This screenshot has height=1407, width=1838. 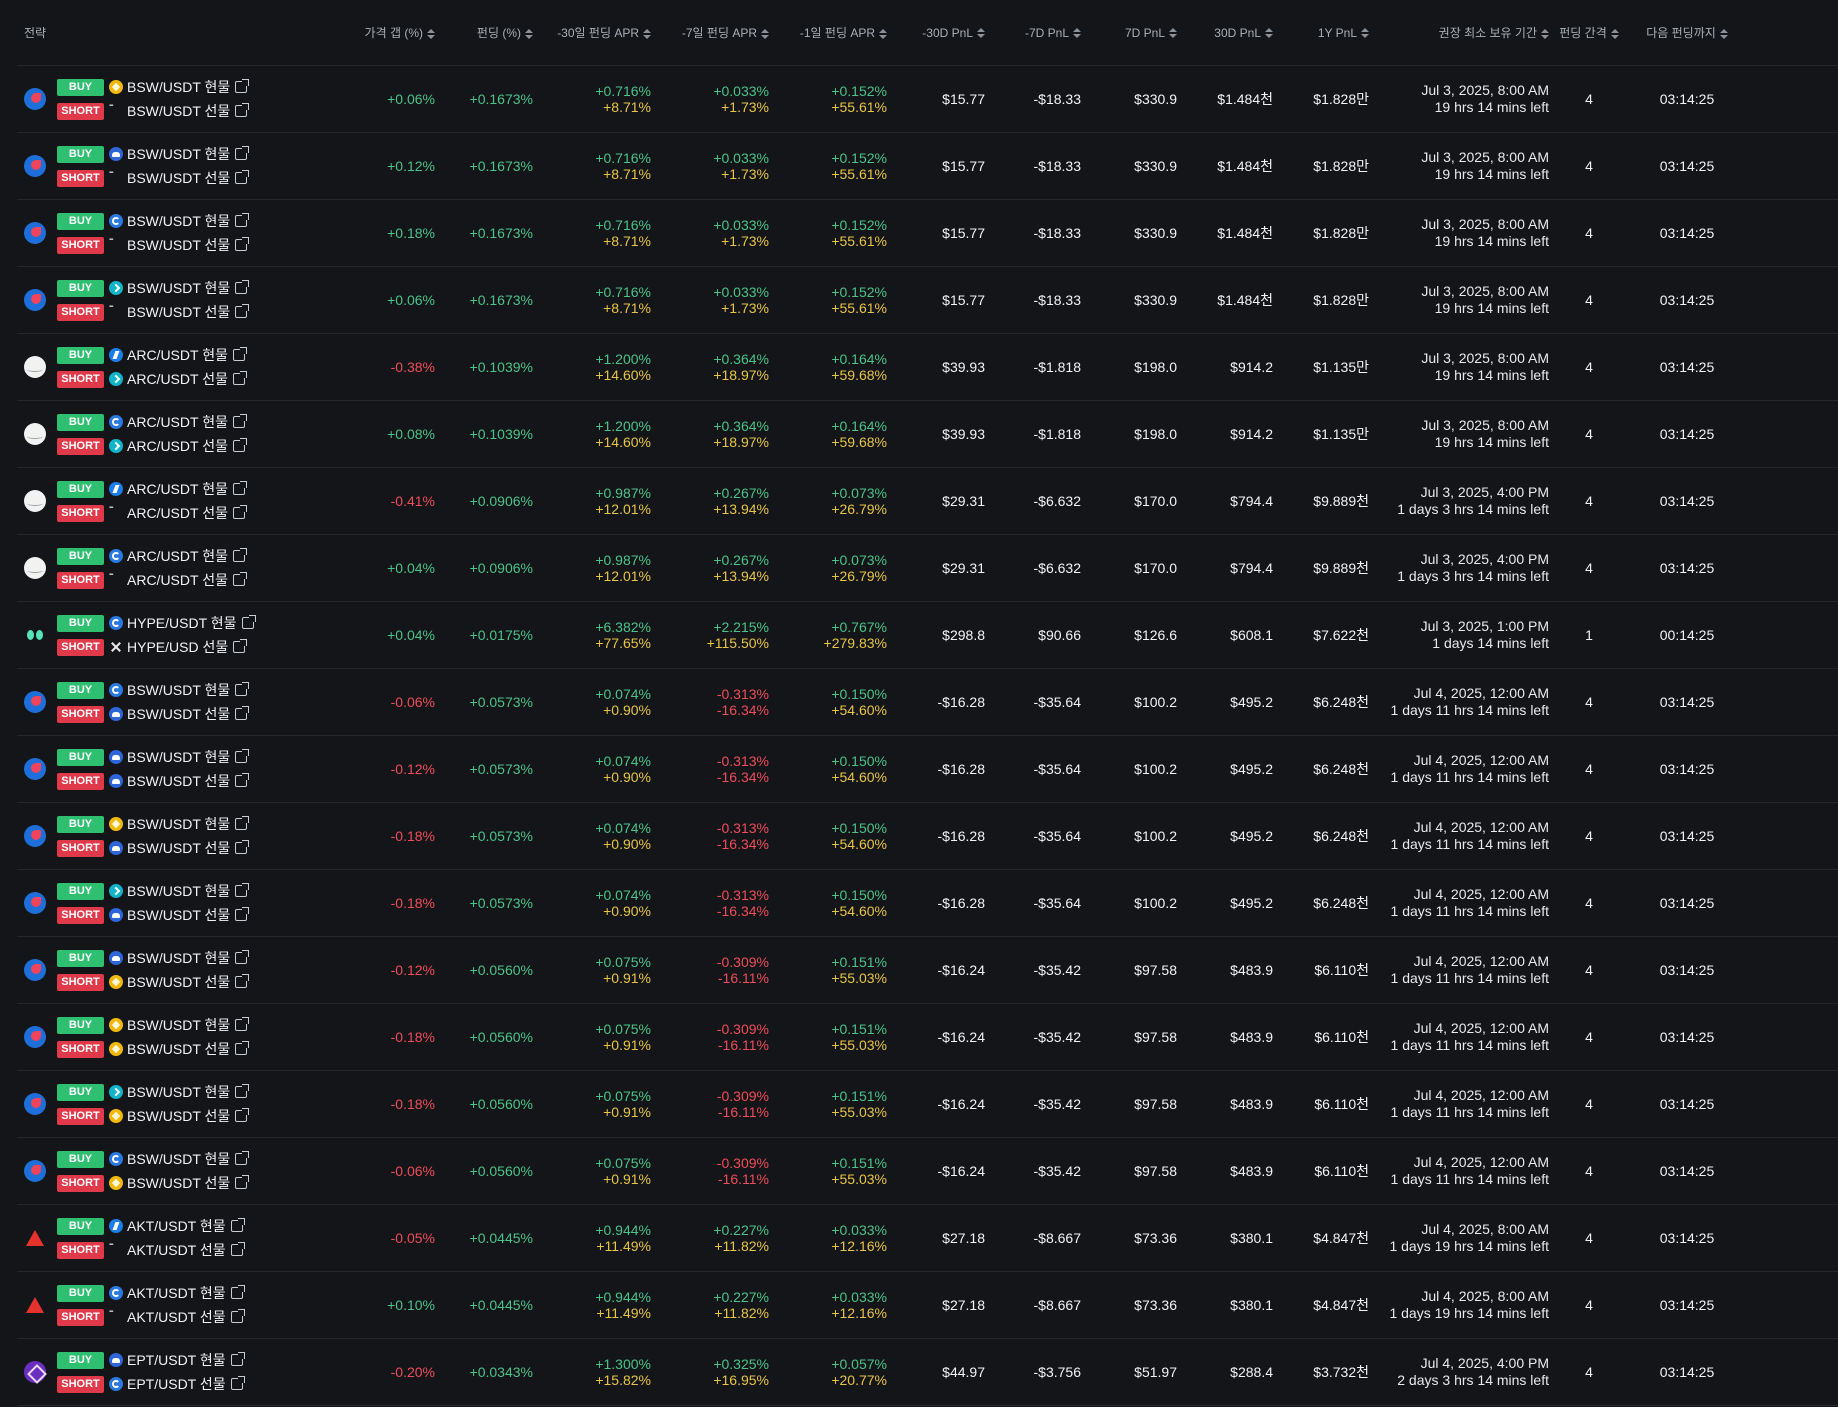 What do you see at coordinates (1687, 32) in the screenshot?
I see `header-next: 다음 펀딩까지` at bounding box center [1687, 32].